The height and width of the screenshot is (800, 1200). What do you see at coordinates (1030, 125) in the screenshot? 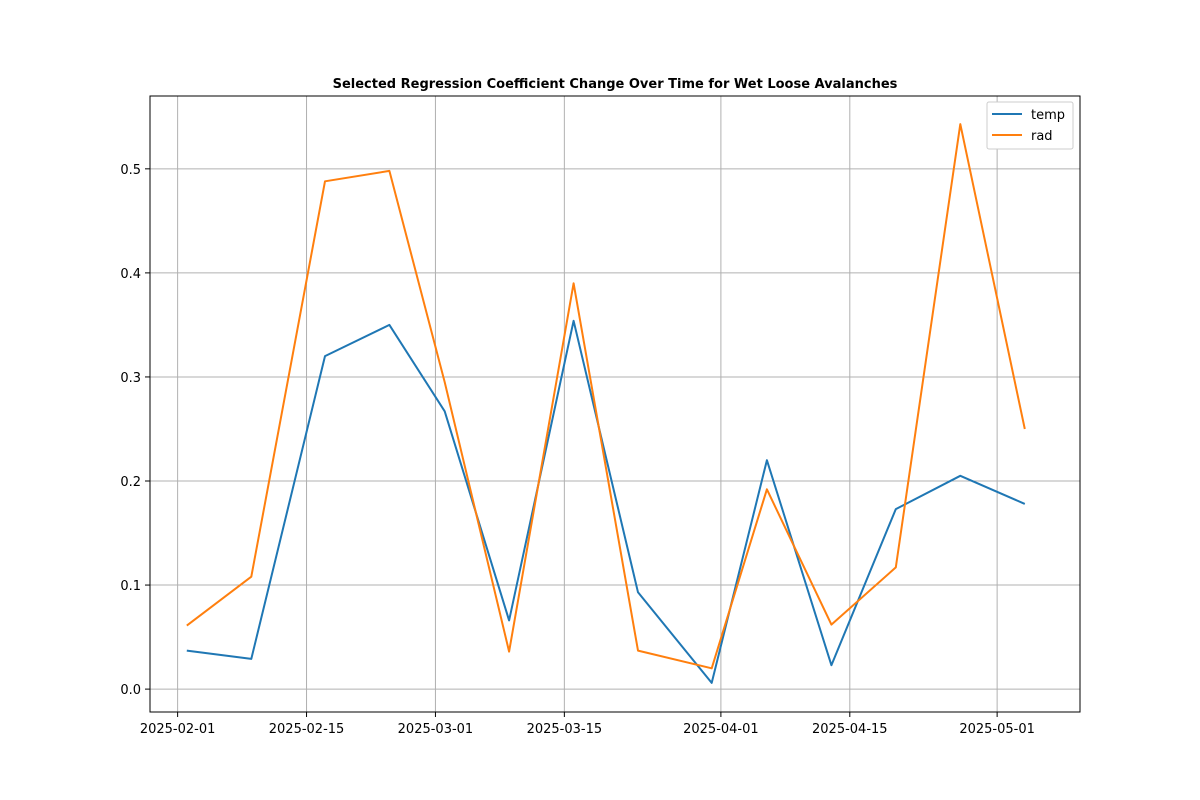
I see `legend: temp rad` at bounding box center [1030, 125].